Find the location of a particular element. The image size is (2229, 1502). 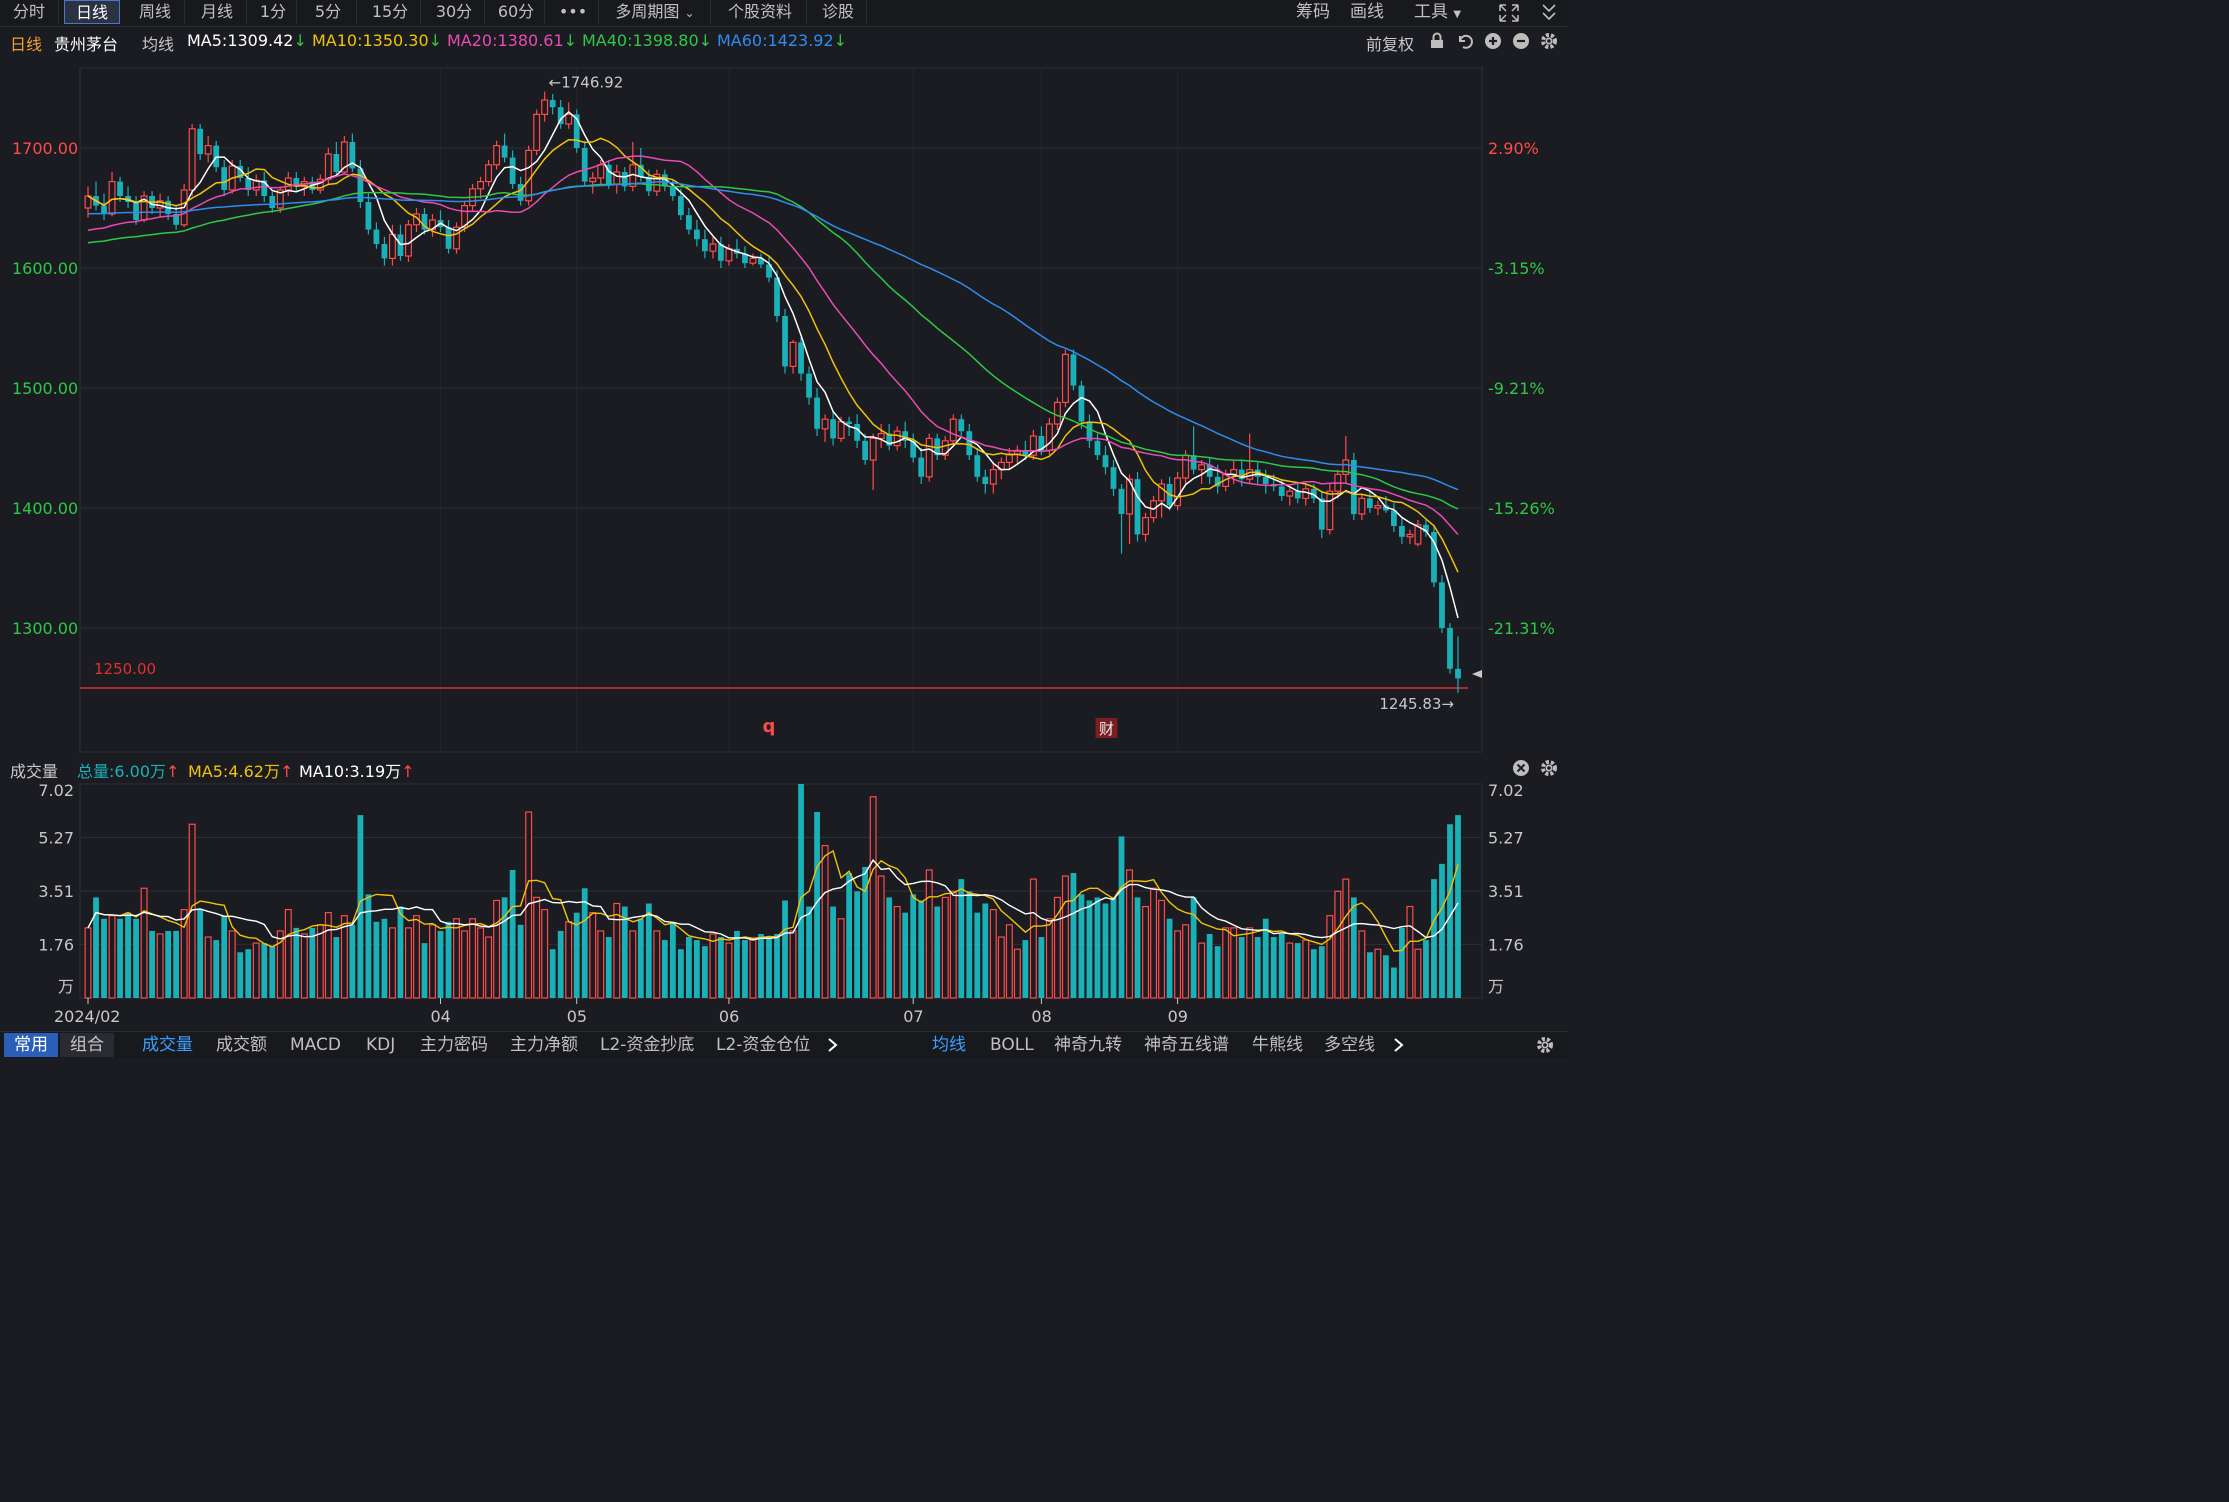

overlay-tab: 神奇五线谱 is located at coordinates (1186, 1045).